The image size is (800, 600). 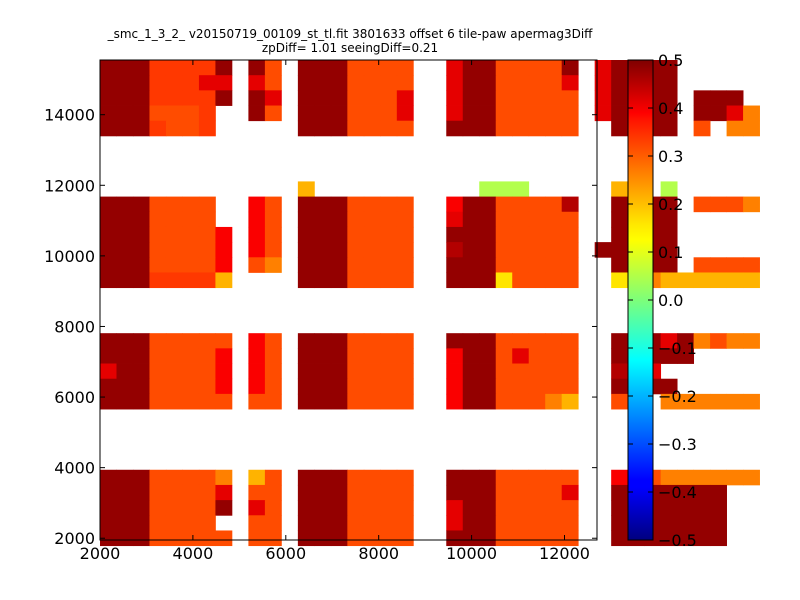 I want to click on colorbar-tick-label: 0.4, so click(x=670, y=108).